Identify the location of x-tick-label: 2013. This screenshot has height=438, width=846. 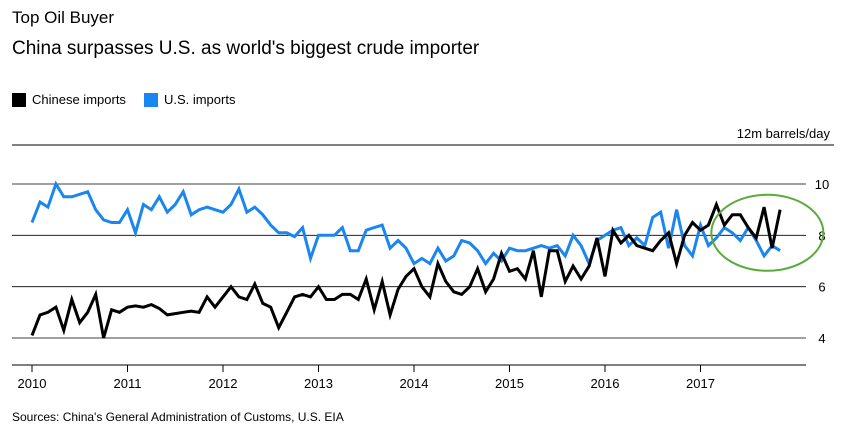
(318, 383).